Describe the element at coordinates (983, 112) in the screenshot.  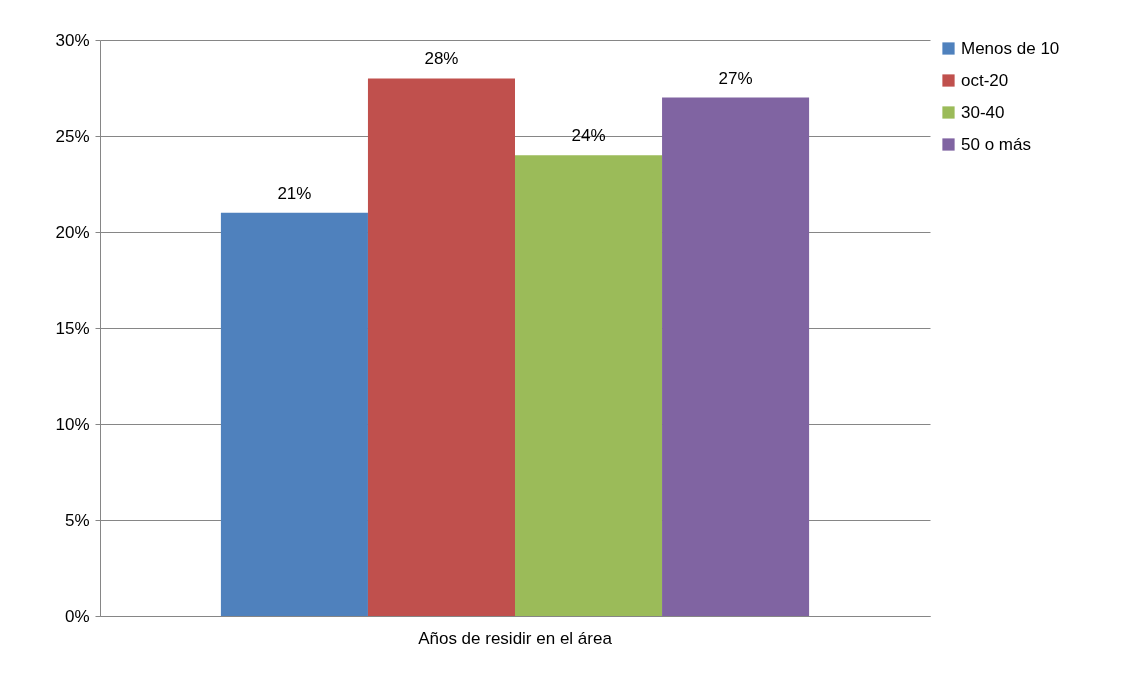
I see `legend-label: 30-40` at that location.